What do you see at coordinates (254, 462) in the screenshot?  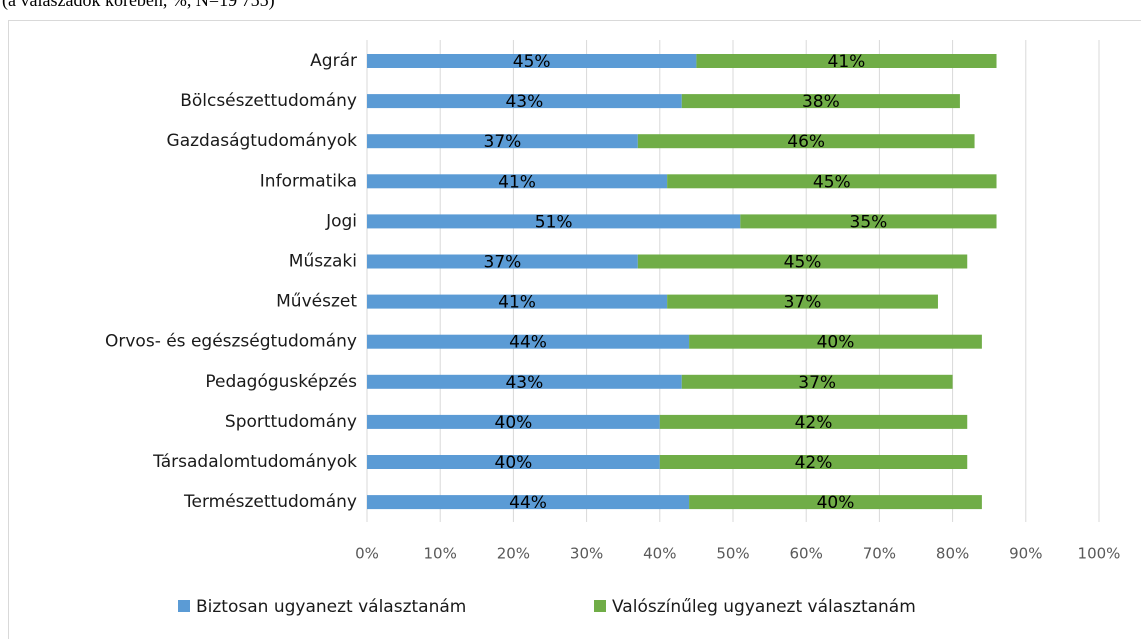 I see `y-tick-label: Társadalomtudományok` at bounding box center [254, 462].